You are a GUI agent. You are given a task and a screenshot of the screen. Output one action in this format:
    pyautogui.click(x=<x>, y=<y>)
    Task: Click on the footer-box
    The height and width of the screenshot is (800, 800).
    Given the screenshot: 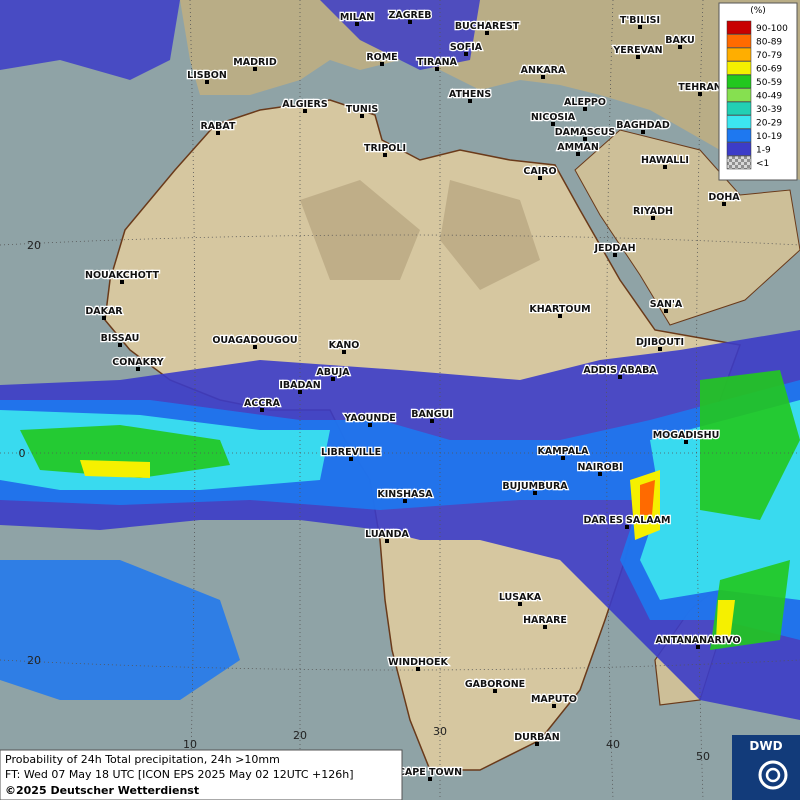 What is the action you would take?
    pyautogui.click(x=201, y=774)
    